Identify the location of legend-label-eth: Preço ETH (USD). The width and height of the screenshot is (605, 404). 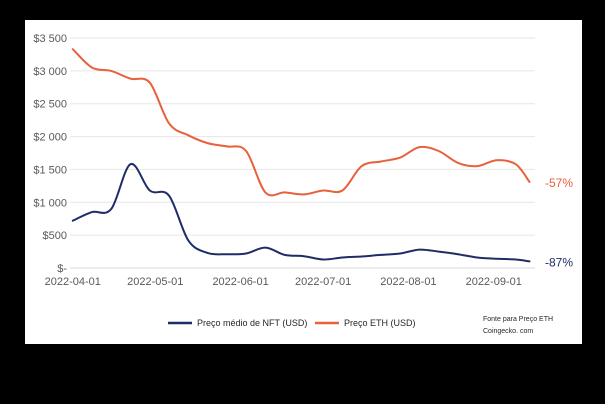
(380, 323).